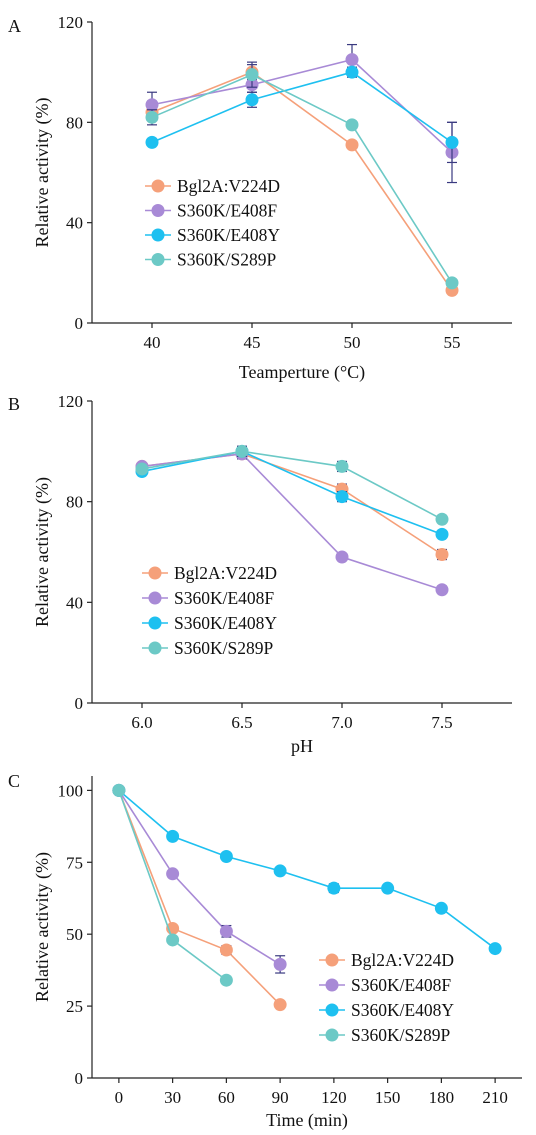 This screenshot has height=1135, width=536. What do you see at coordinates (302, 746) in the screenshot?
I see `x-axis-label: pH` at bounding box center [302, 746].